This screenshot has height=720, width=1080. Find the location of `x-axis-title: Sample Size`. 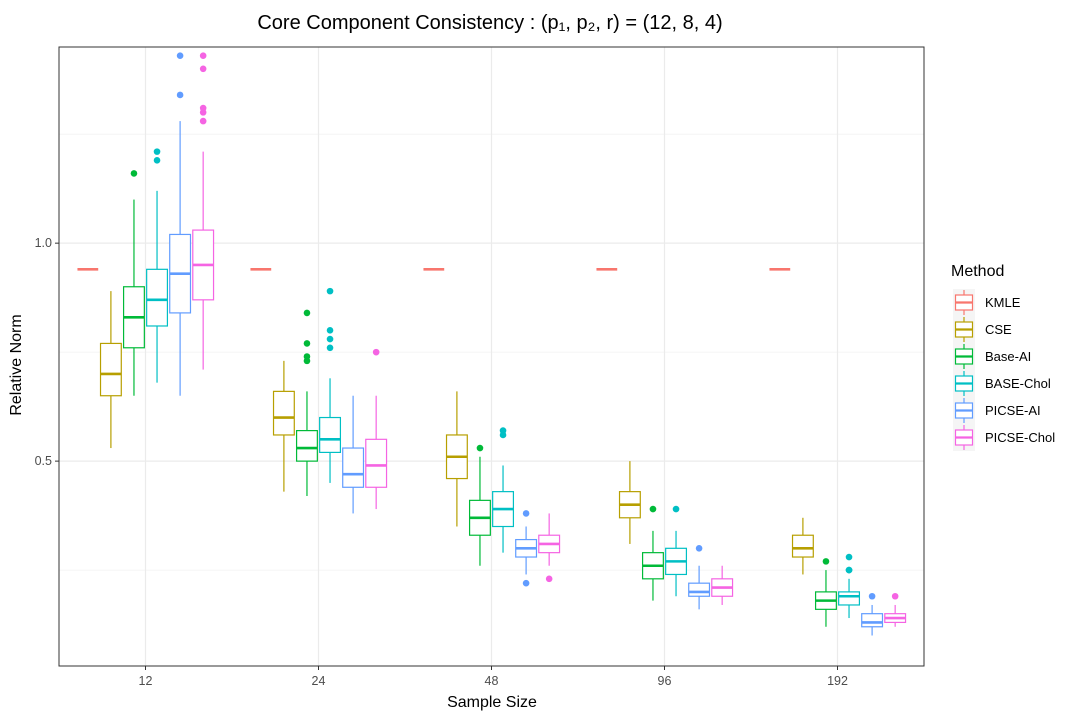

x-axis-title: Sample Size is located at coordinates (492, 702).